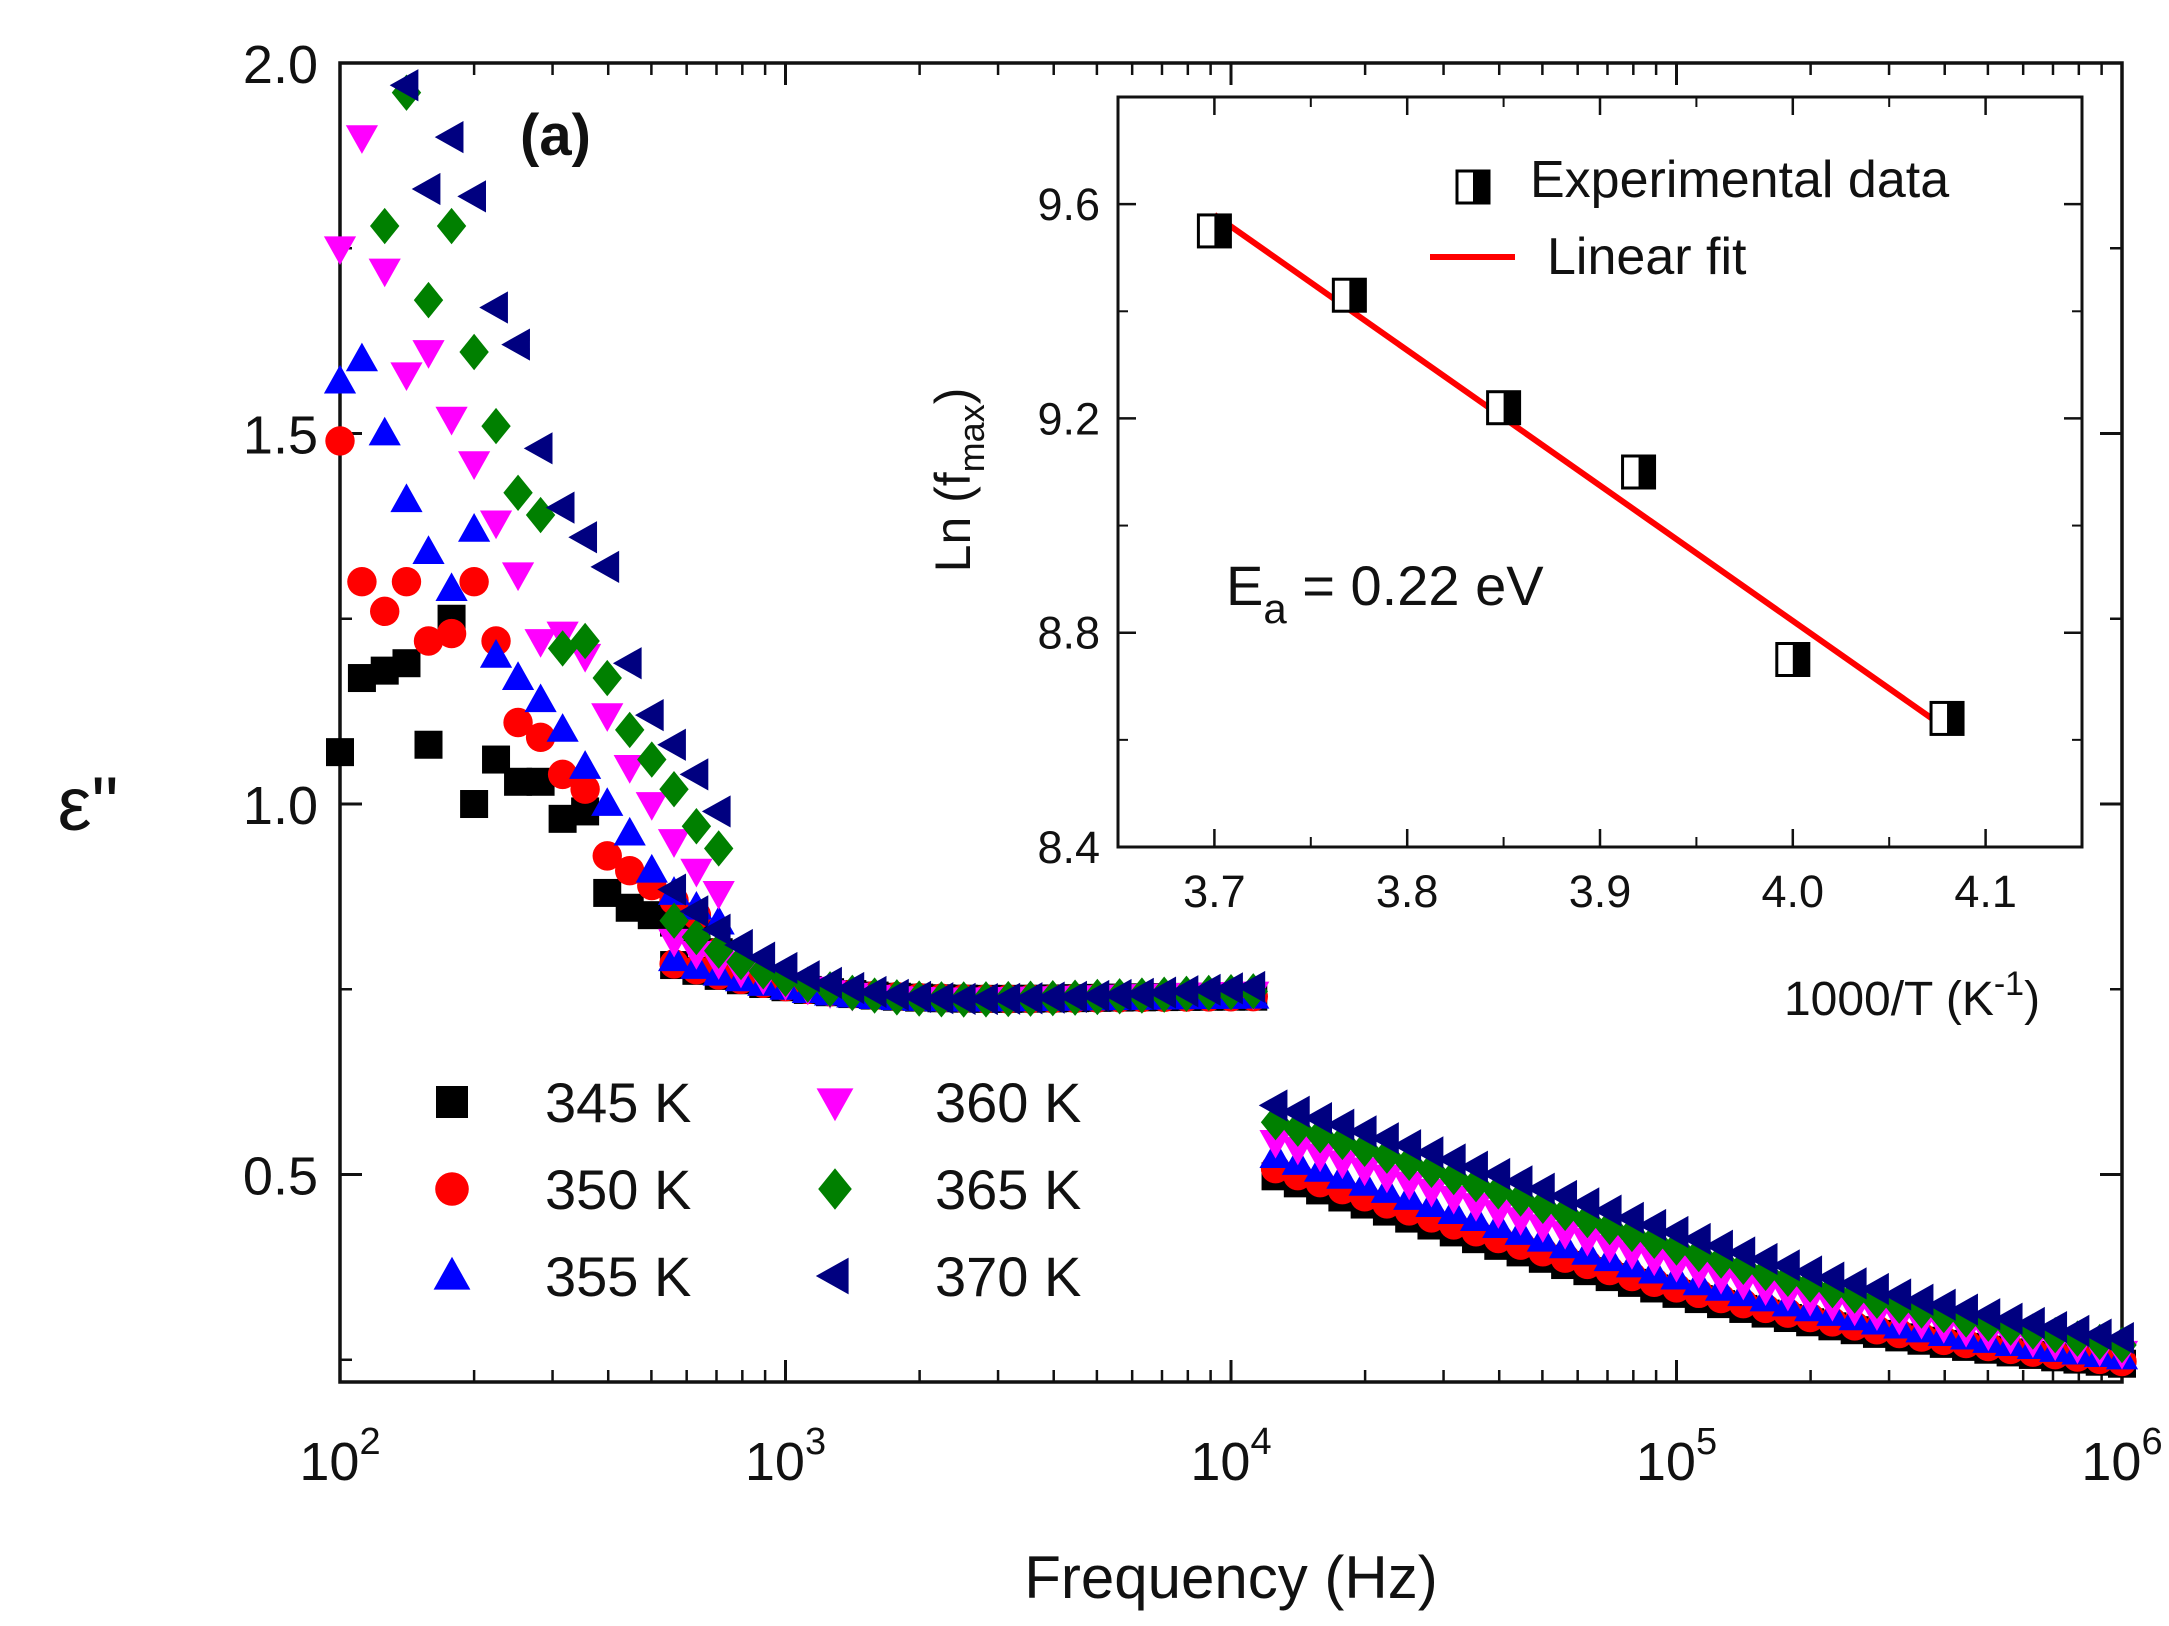 The height and width of the screenshot is (1626, 2169). I want to click on x-axis-title: Frequency (Hz), so click(1230, 1577).